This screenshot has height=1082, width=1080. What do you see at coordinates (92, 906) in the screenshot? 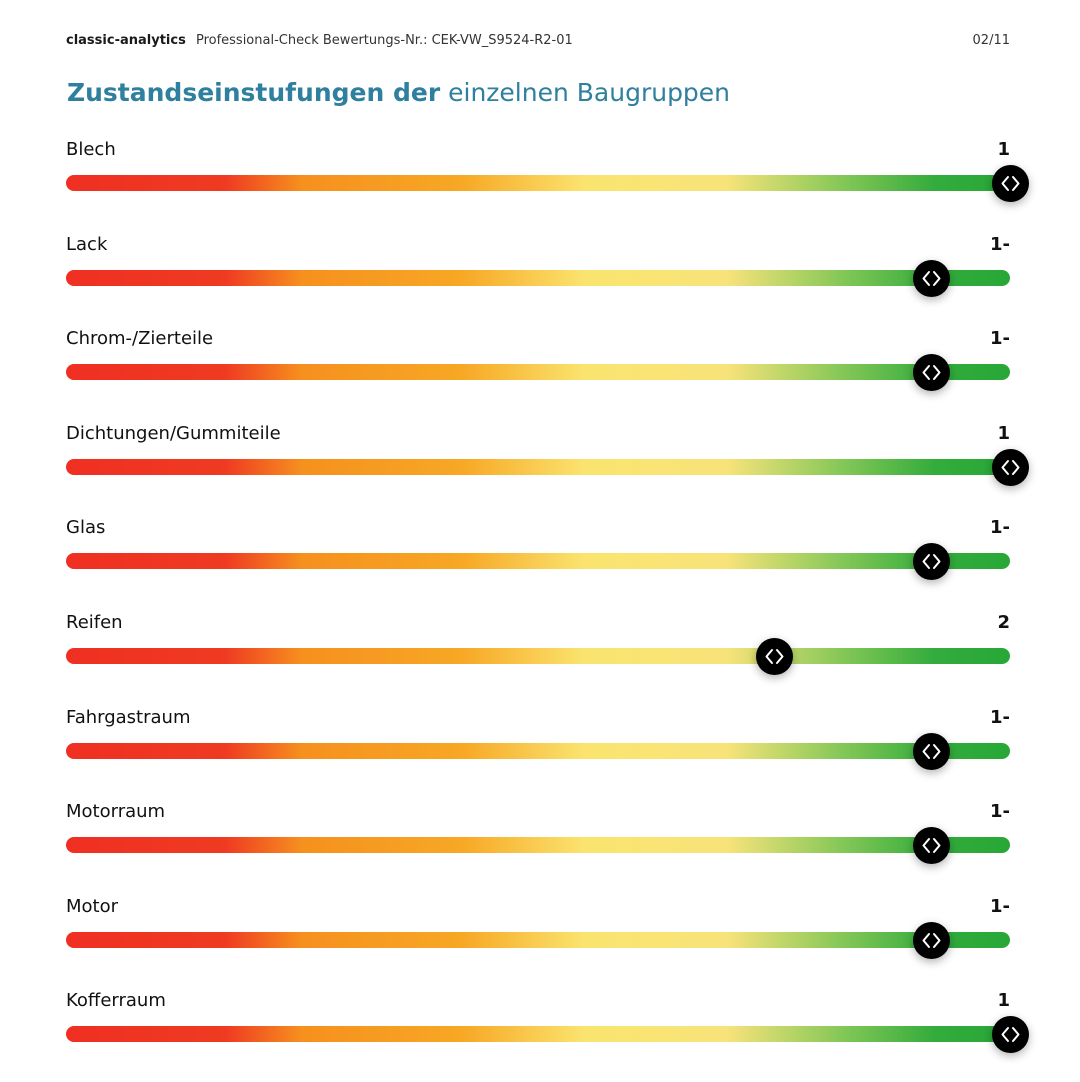
I see `rating-label: Motor` at bounding box center [92, 906].